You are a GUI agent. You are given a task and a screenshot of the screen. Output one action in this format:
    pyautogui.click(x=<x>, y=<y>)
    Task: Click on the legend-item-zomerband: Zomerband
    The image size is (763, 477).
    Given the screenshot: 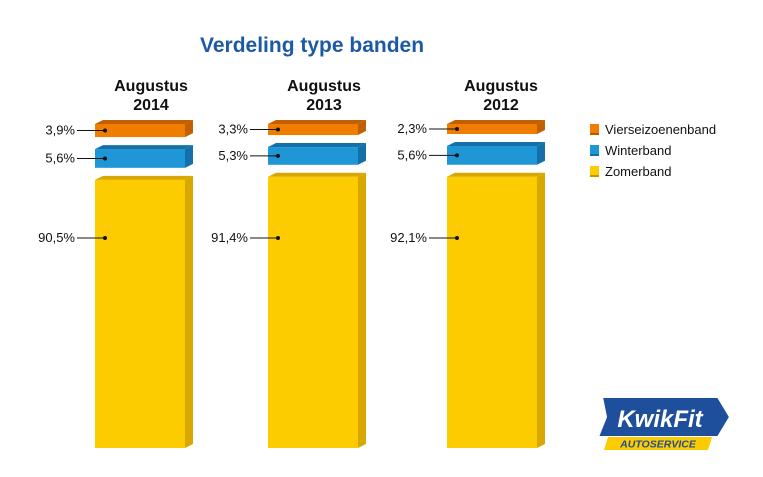 What is the action you would take?
    pyautogui.click(x=653, y=171)
    